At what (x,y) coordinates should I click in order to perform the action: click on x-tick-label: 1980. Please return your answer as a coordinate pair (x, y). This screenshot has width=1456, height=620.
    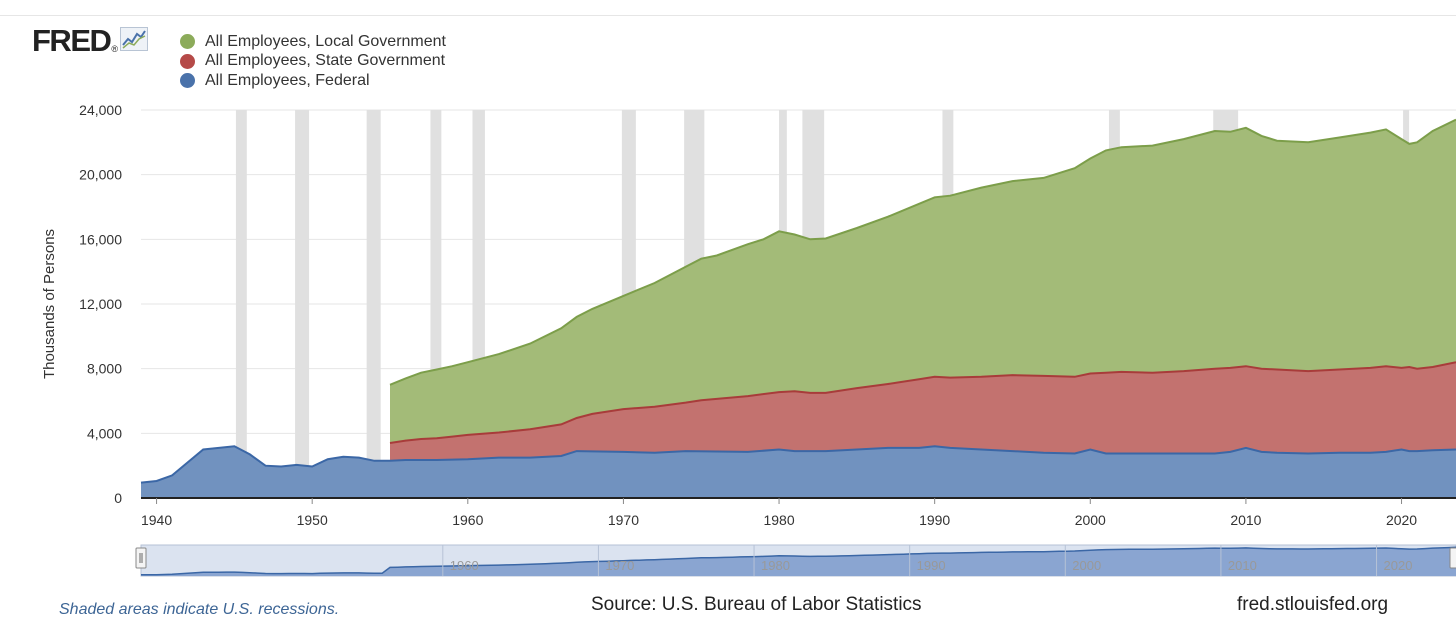
    Looking at the image, I should click on (778, 520).